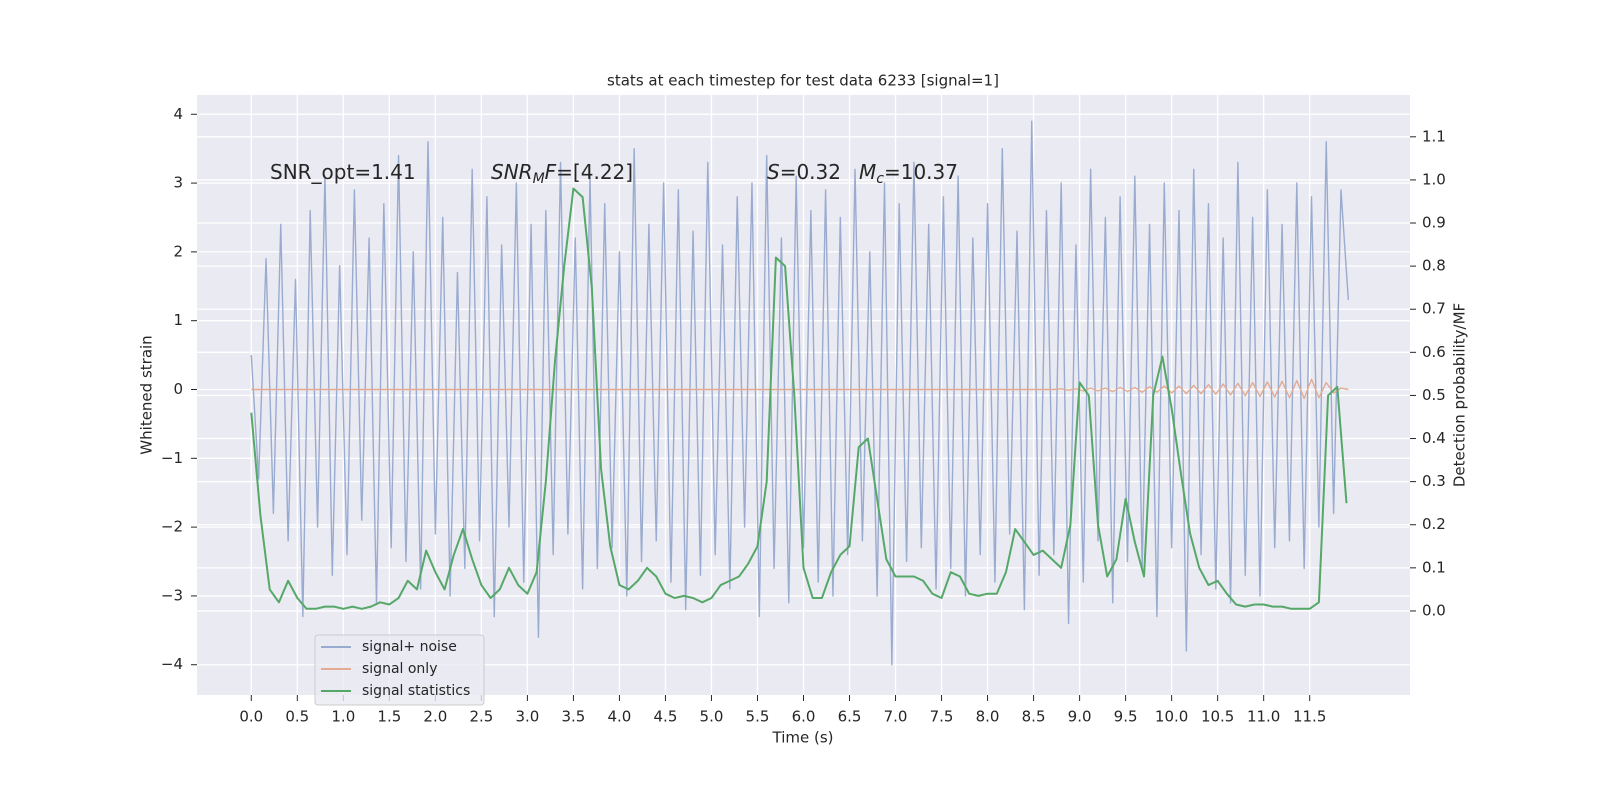  I want to click on x-tick-label: 8.0, so click(988, 717).